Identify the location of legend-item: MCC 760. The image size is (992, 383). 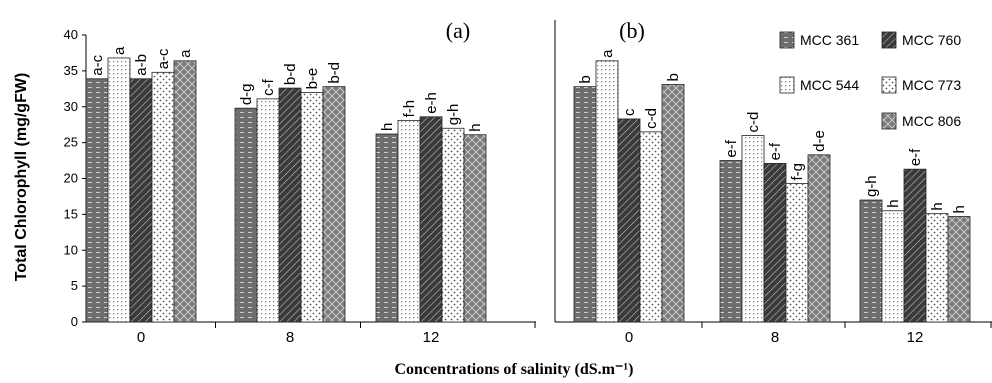
(921, 40).